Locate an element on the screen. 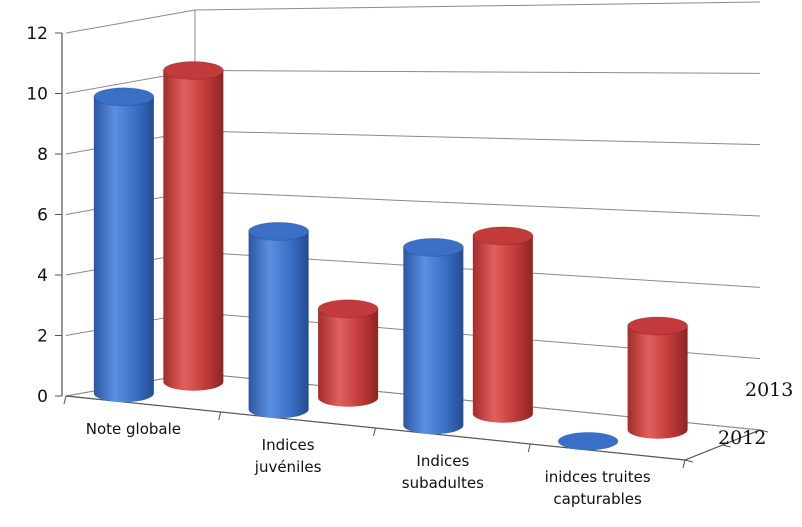  x-tick-label: Indices subadultes is located at coordinates (443, 472).